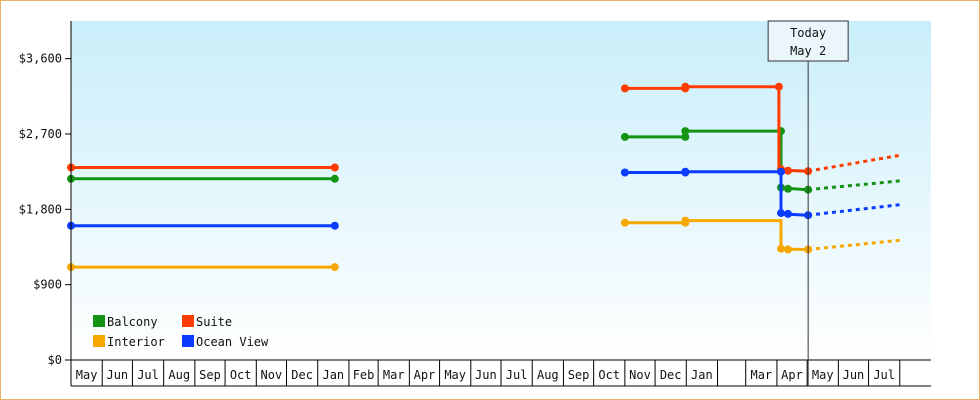  What do you see at coordinates (40, 134) in the screenshot?
I see `y-tick-label: $2,700` at bounding box center [40, 134].